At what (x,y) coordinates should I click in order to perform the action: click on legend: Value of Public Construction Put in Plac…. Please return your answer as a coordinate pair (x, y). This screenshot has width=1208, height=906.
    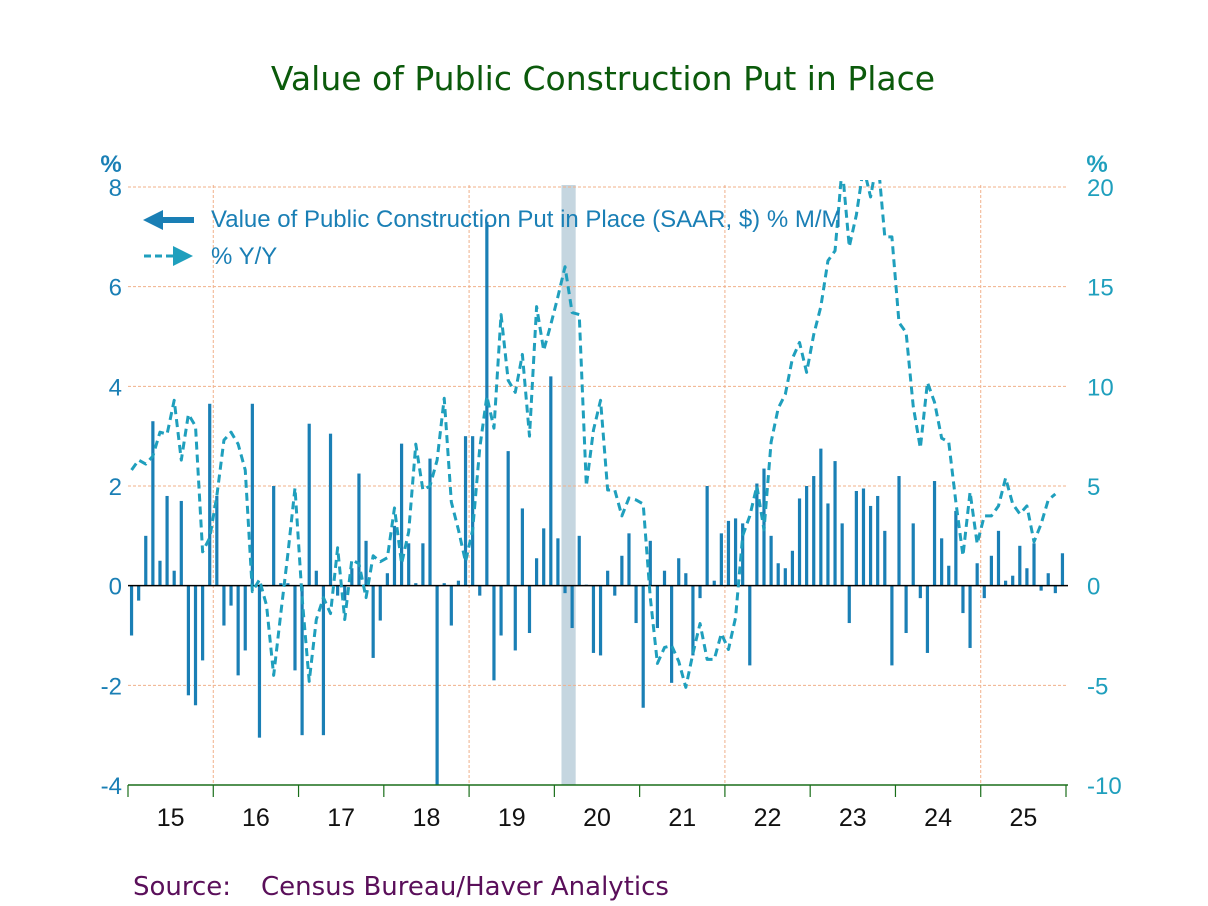
    Looking at the image, I should click on (492, 238).